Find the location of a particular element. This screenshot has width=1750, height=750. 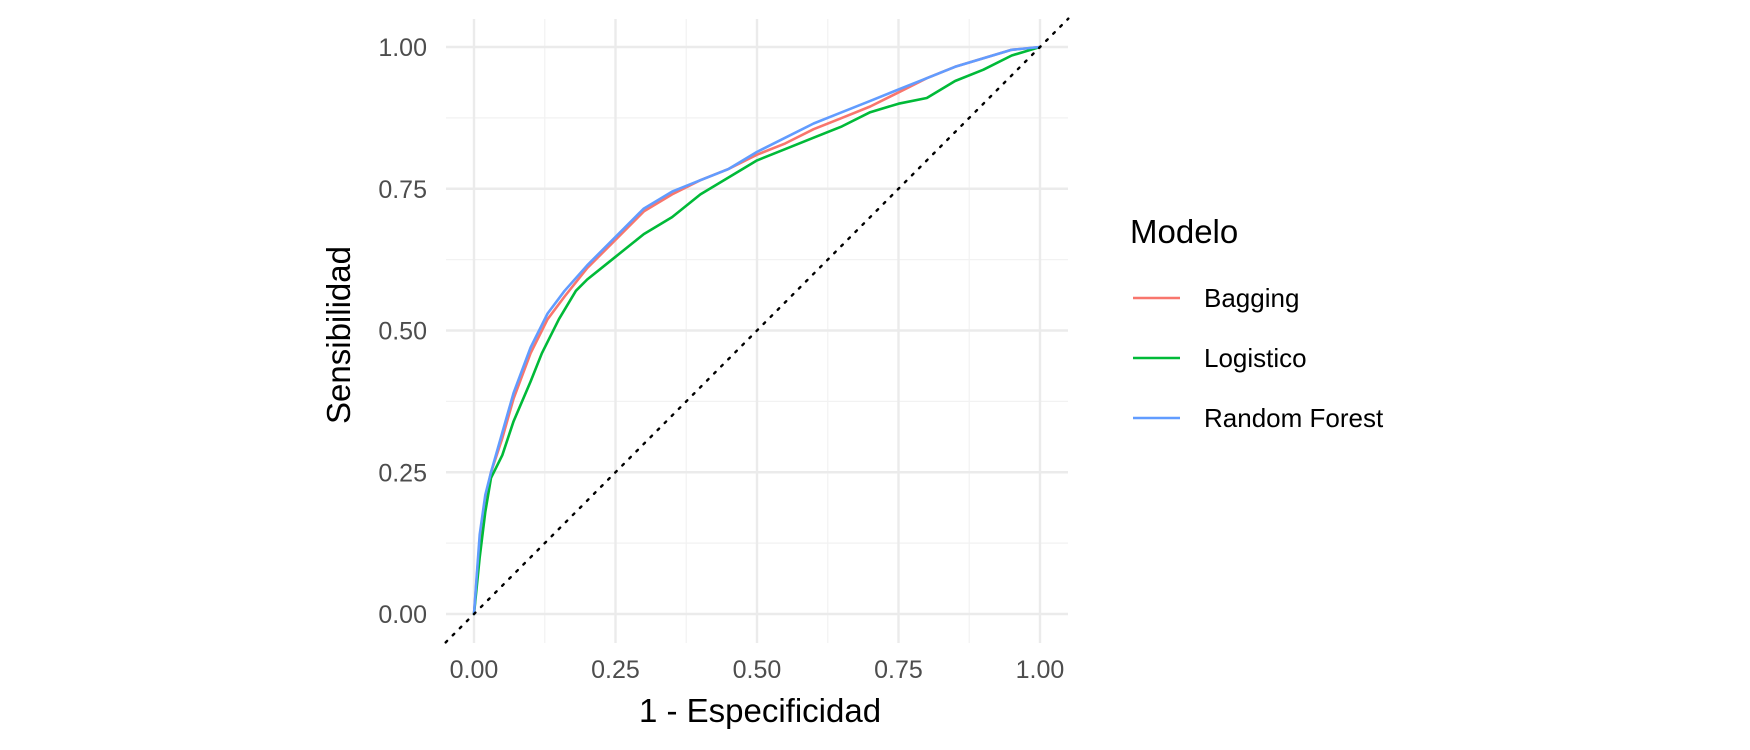

legend-items: Bagging Logistico Random Forest is located at coordinates (1258, 358).